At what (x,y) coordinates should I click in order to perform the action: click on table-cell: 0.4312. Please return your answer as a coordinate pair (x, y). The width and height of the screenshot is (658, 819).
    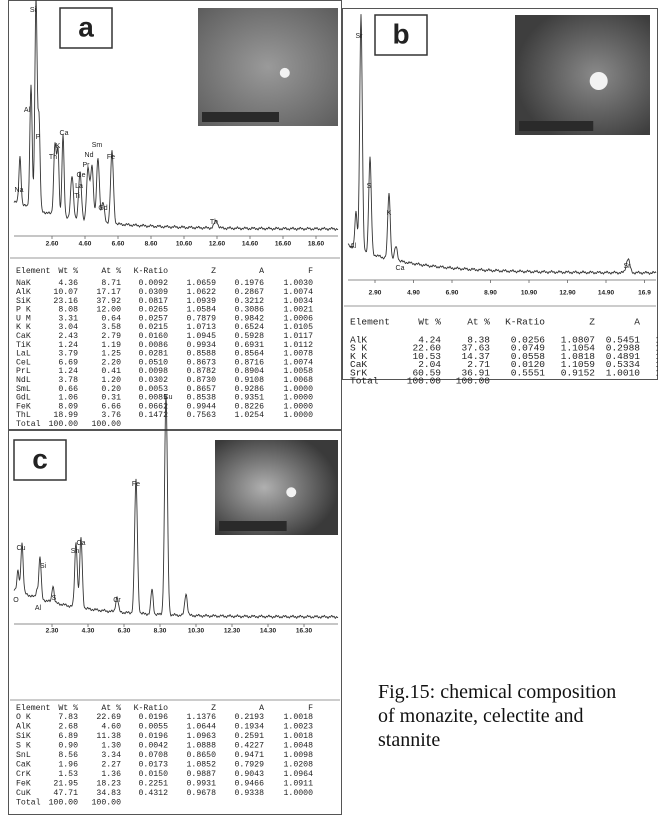
    Looking at the image, I should click on (154, 793).